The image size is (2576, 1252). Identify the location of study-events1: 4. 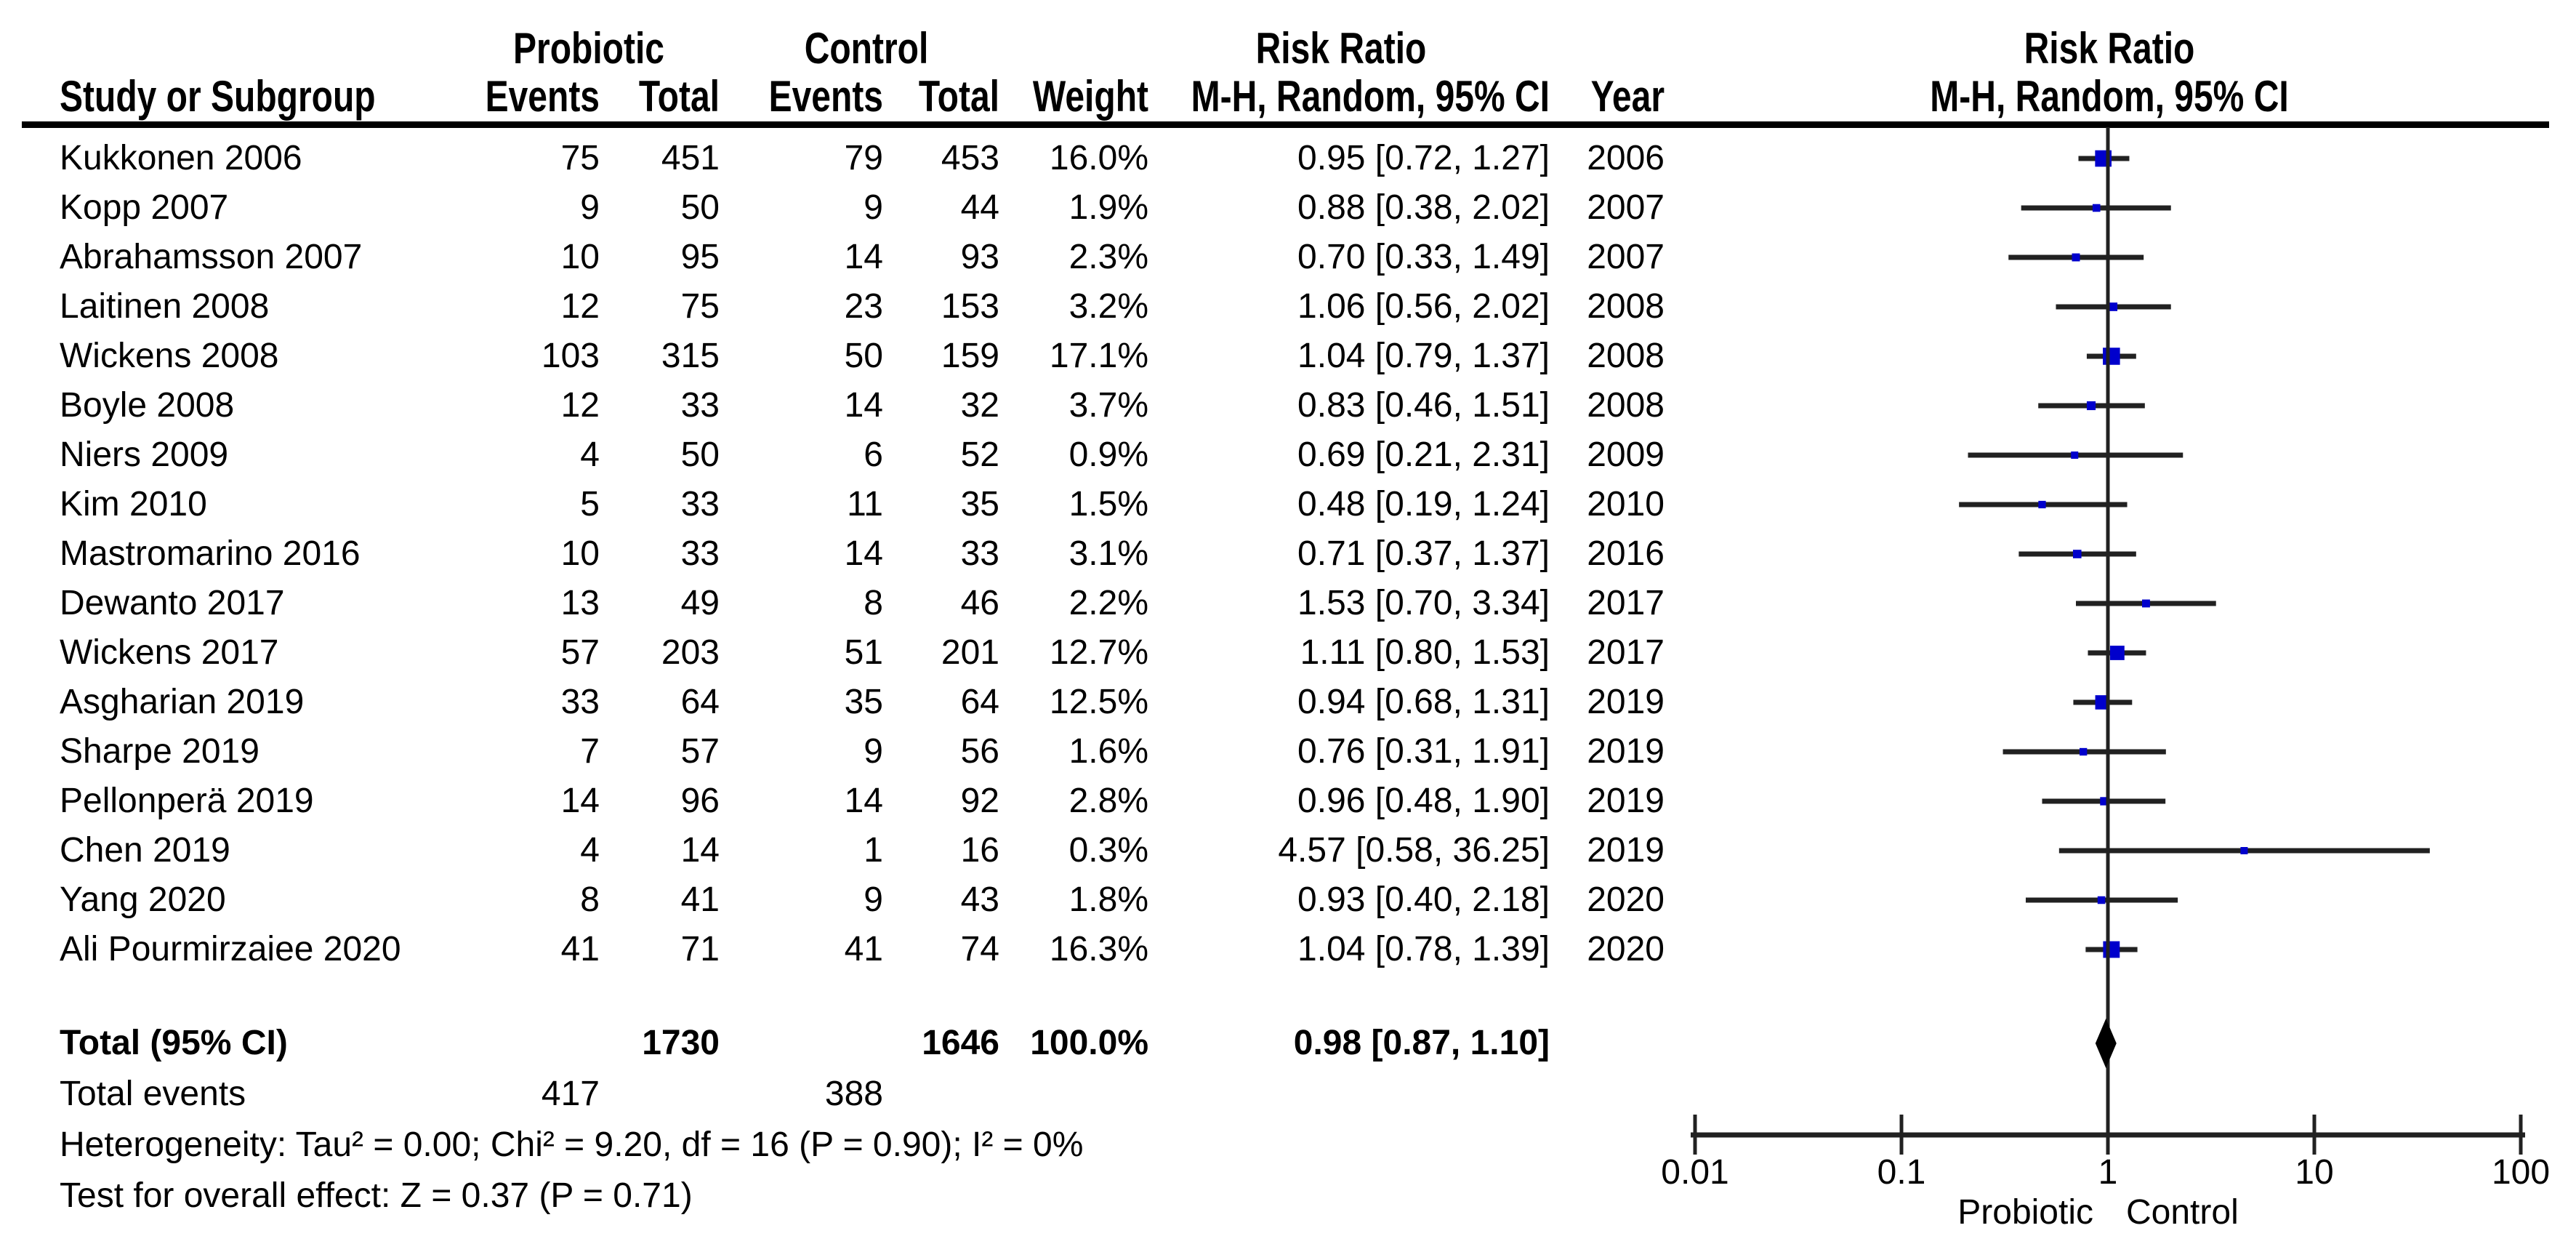
(590, 851).